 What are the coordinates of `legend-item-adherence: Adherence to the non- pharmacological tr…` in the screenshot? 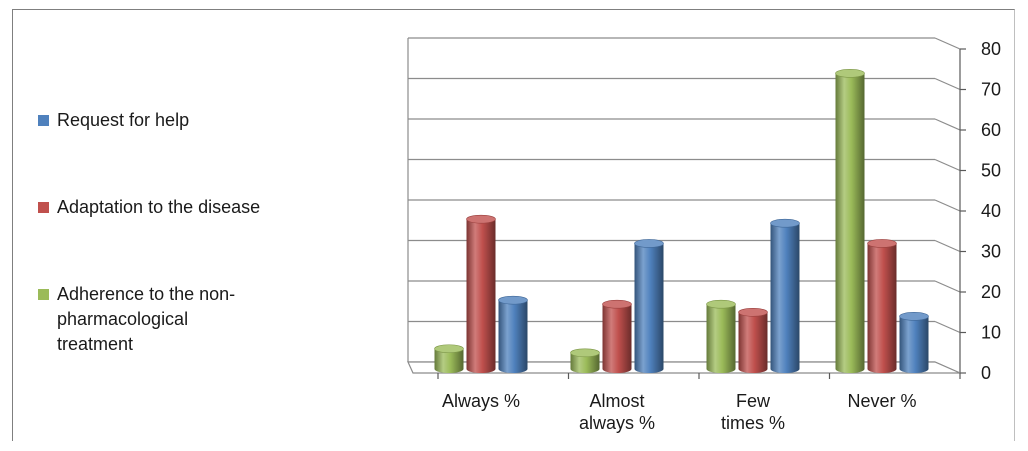 It's located at (197, 319).